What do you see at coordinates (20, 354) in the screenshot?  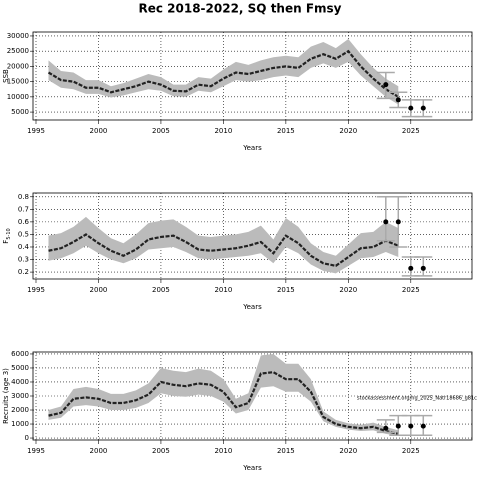 I see `y-tick-label: 6000` at bounding box center [20, 354].